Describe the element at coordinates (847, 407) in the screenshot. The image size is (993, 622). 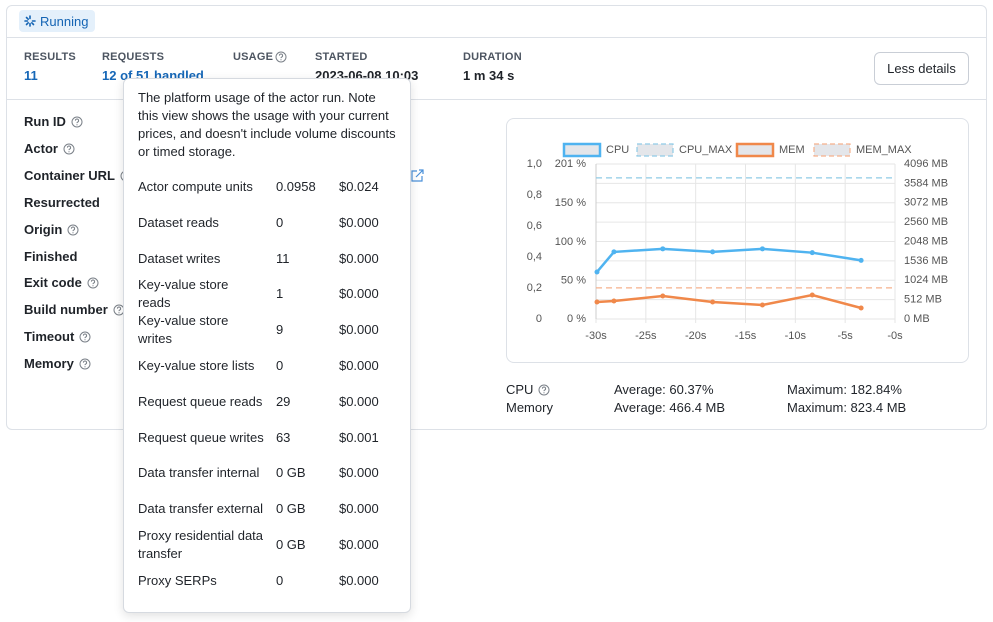
I see `summary-maximum: Maximum: 823.4 MB` at that location.